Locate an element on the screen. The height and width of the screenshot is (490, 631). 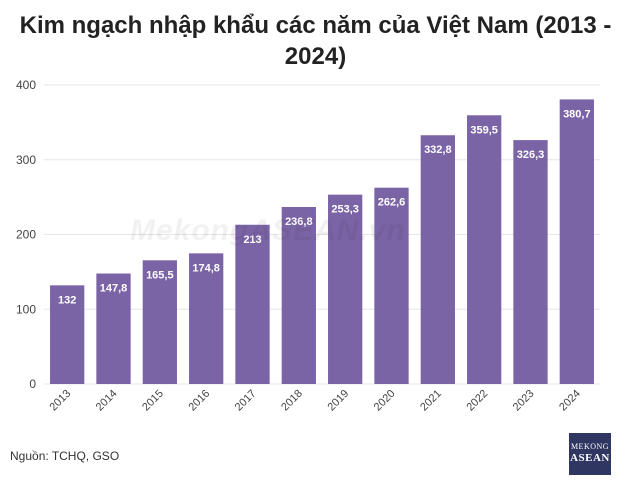
chart-title-line2: 2024) is located at coordinates (315, 56).